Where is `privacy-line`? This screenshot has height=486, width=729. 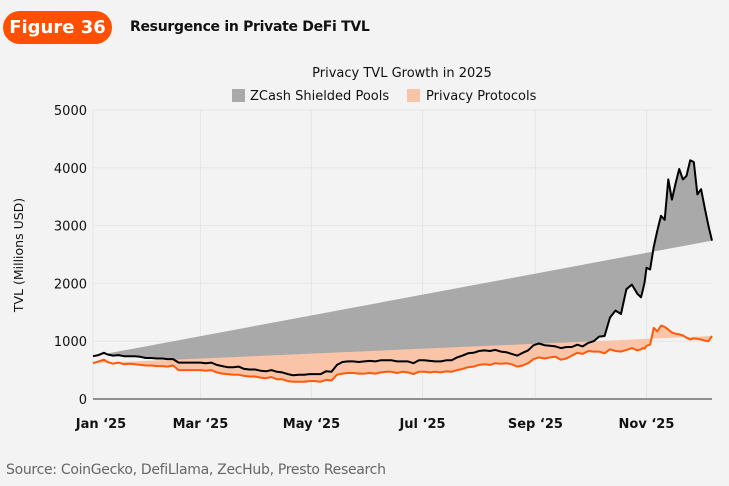
privacy-line is located at coordinates (402, 353).